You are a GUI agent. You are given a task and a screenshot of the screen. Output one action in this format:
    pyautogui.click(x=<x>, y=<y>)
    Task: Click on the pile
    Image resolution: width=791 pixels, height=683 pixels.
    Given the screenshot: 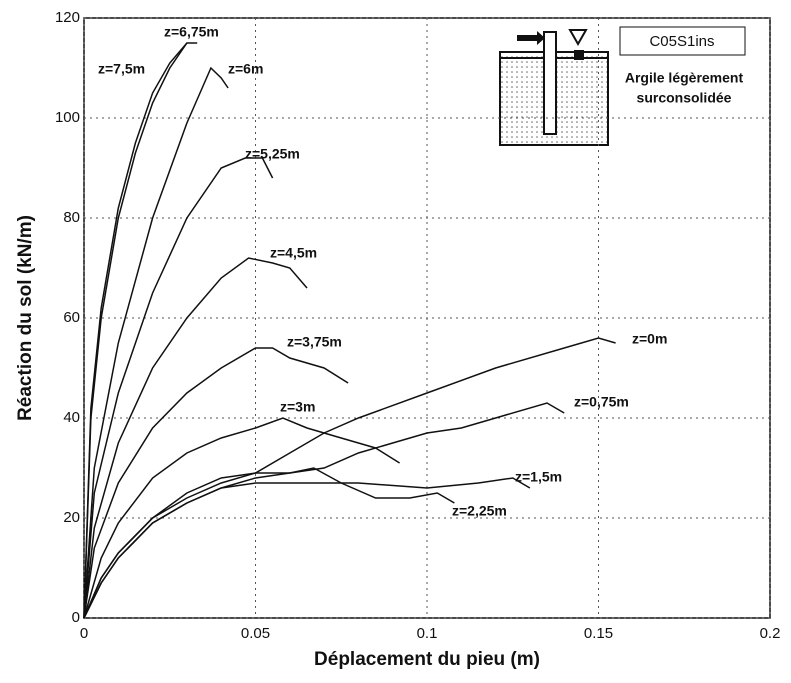 What is the action you would take?
    pyautogui.click(x=550, y=83)
    